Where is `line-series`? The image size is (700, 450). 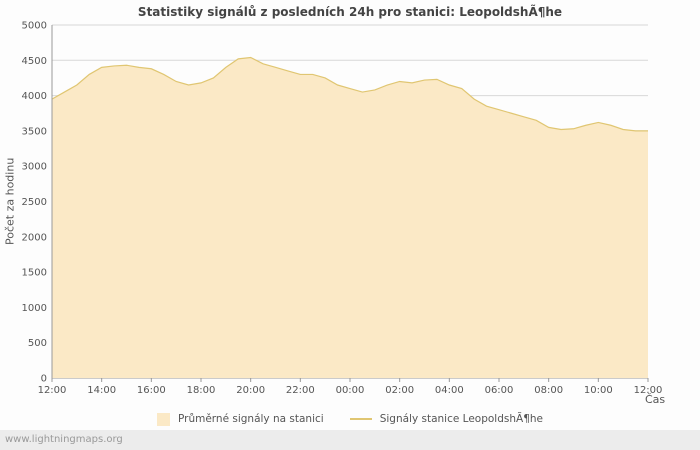
line-series is located at coordinates (349, 94).